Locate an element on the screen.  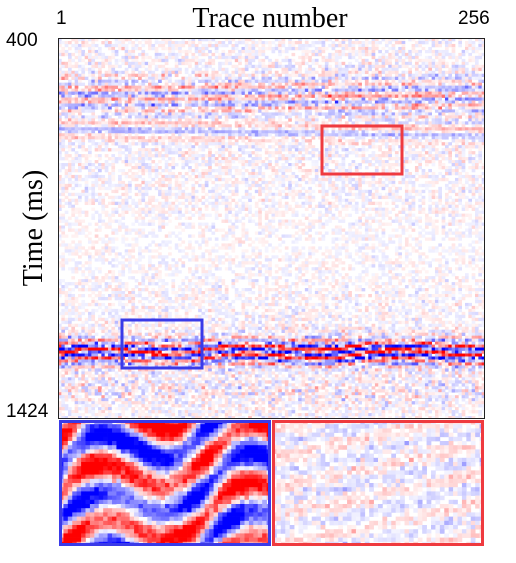
x-tick-end: 256 is located at coordinates (474, 18).